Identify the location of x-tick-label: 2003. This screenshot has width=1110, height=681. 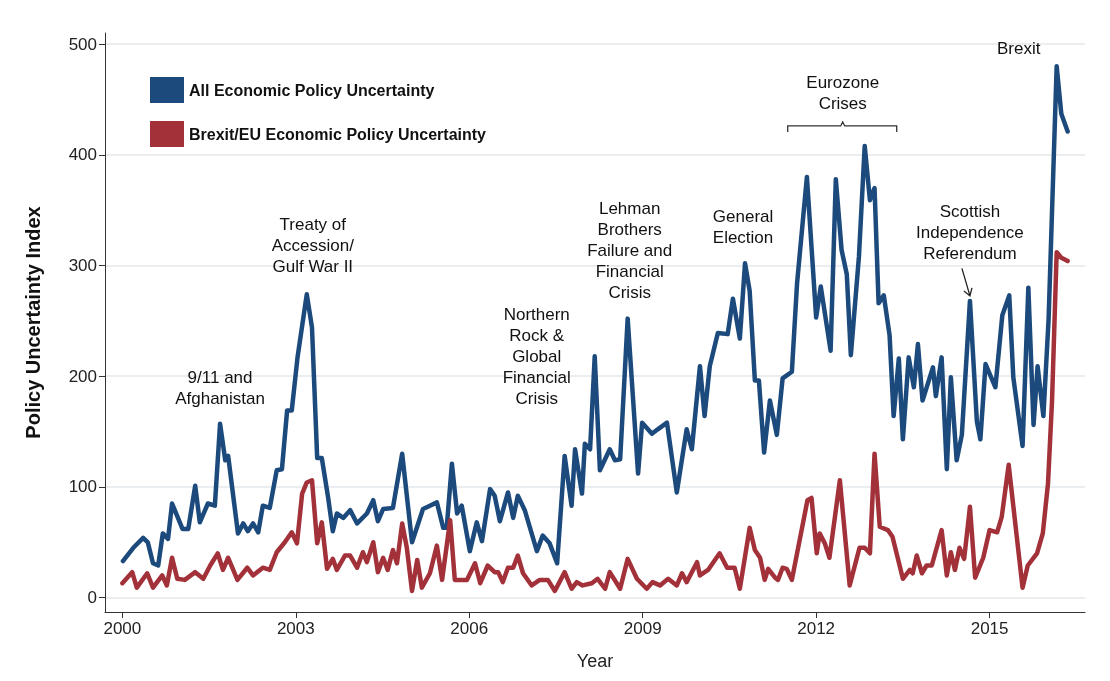
(295, 628).